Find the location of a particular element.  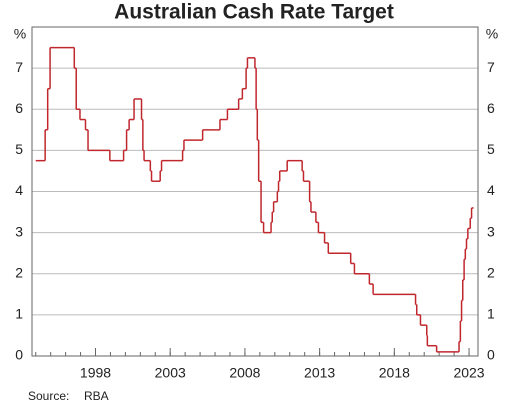

y2-tick-label: 3 is located at coordinates (491, 231).